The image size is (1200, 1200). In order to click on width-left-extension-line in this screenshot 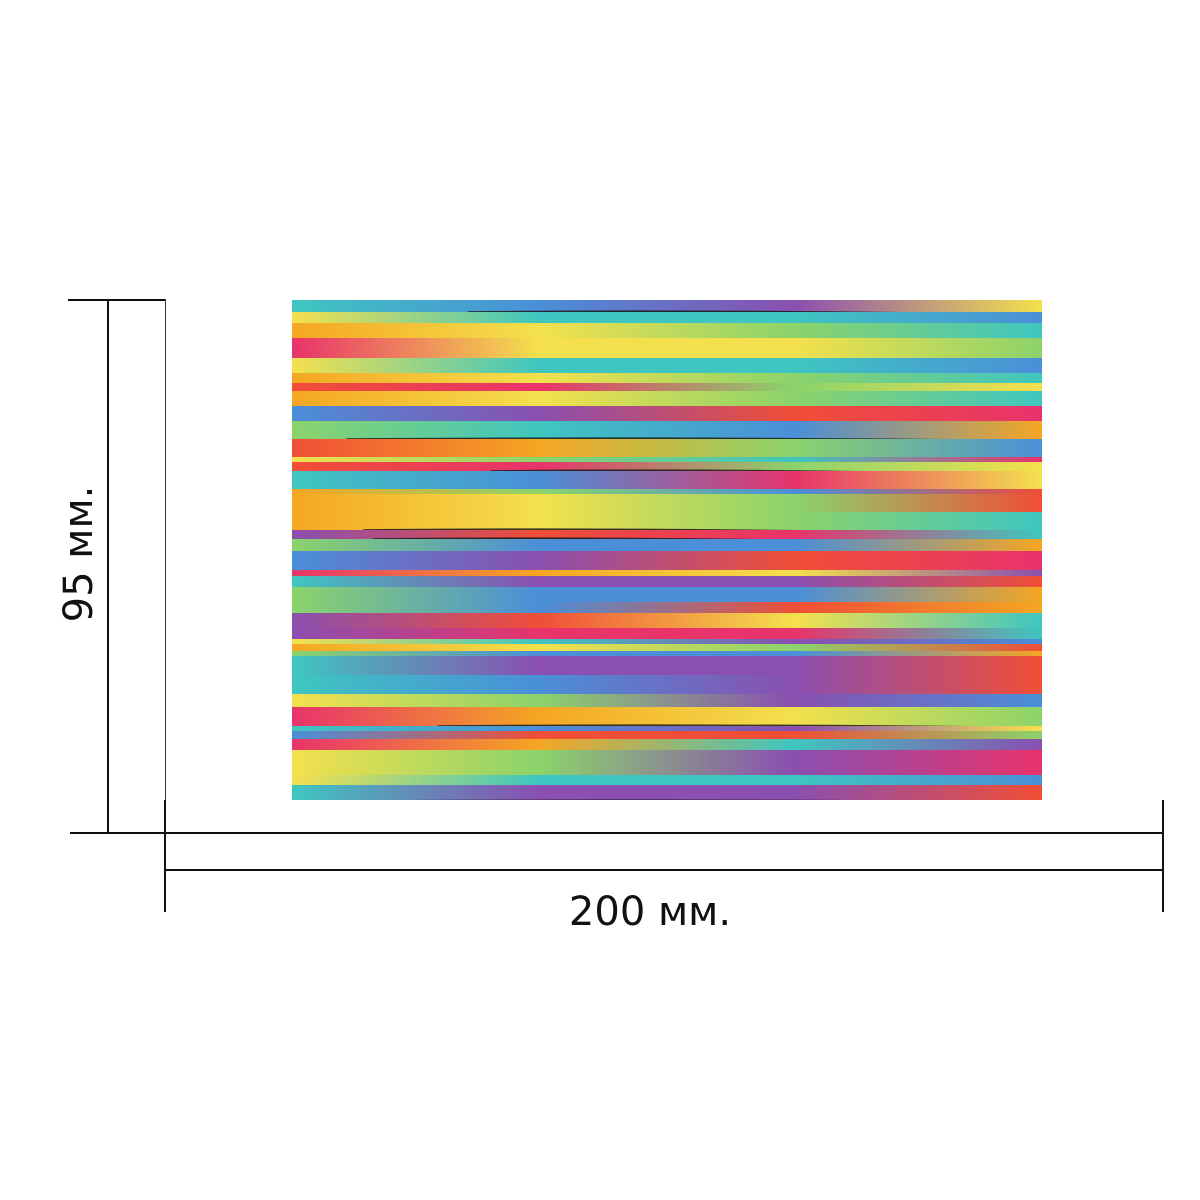, I will do `click(165, 856)`.